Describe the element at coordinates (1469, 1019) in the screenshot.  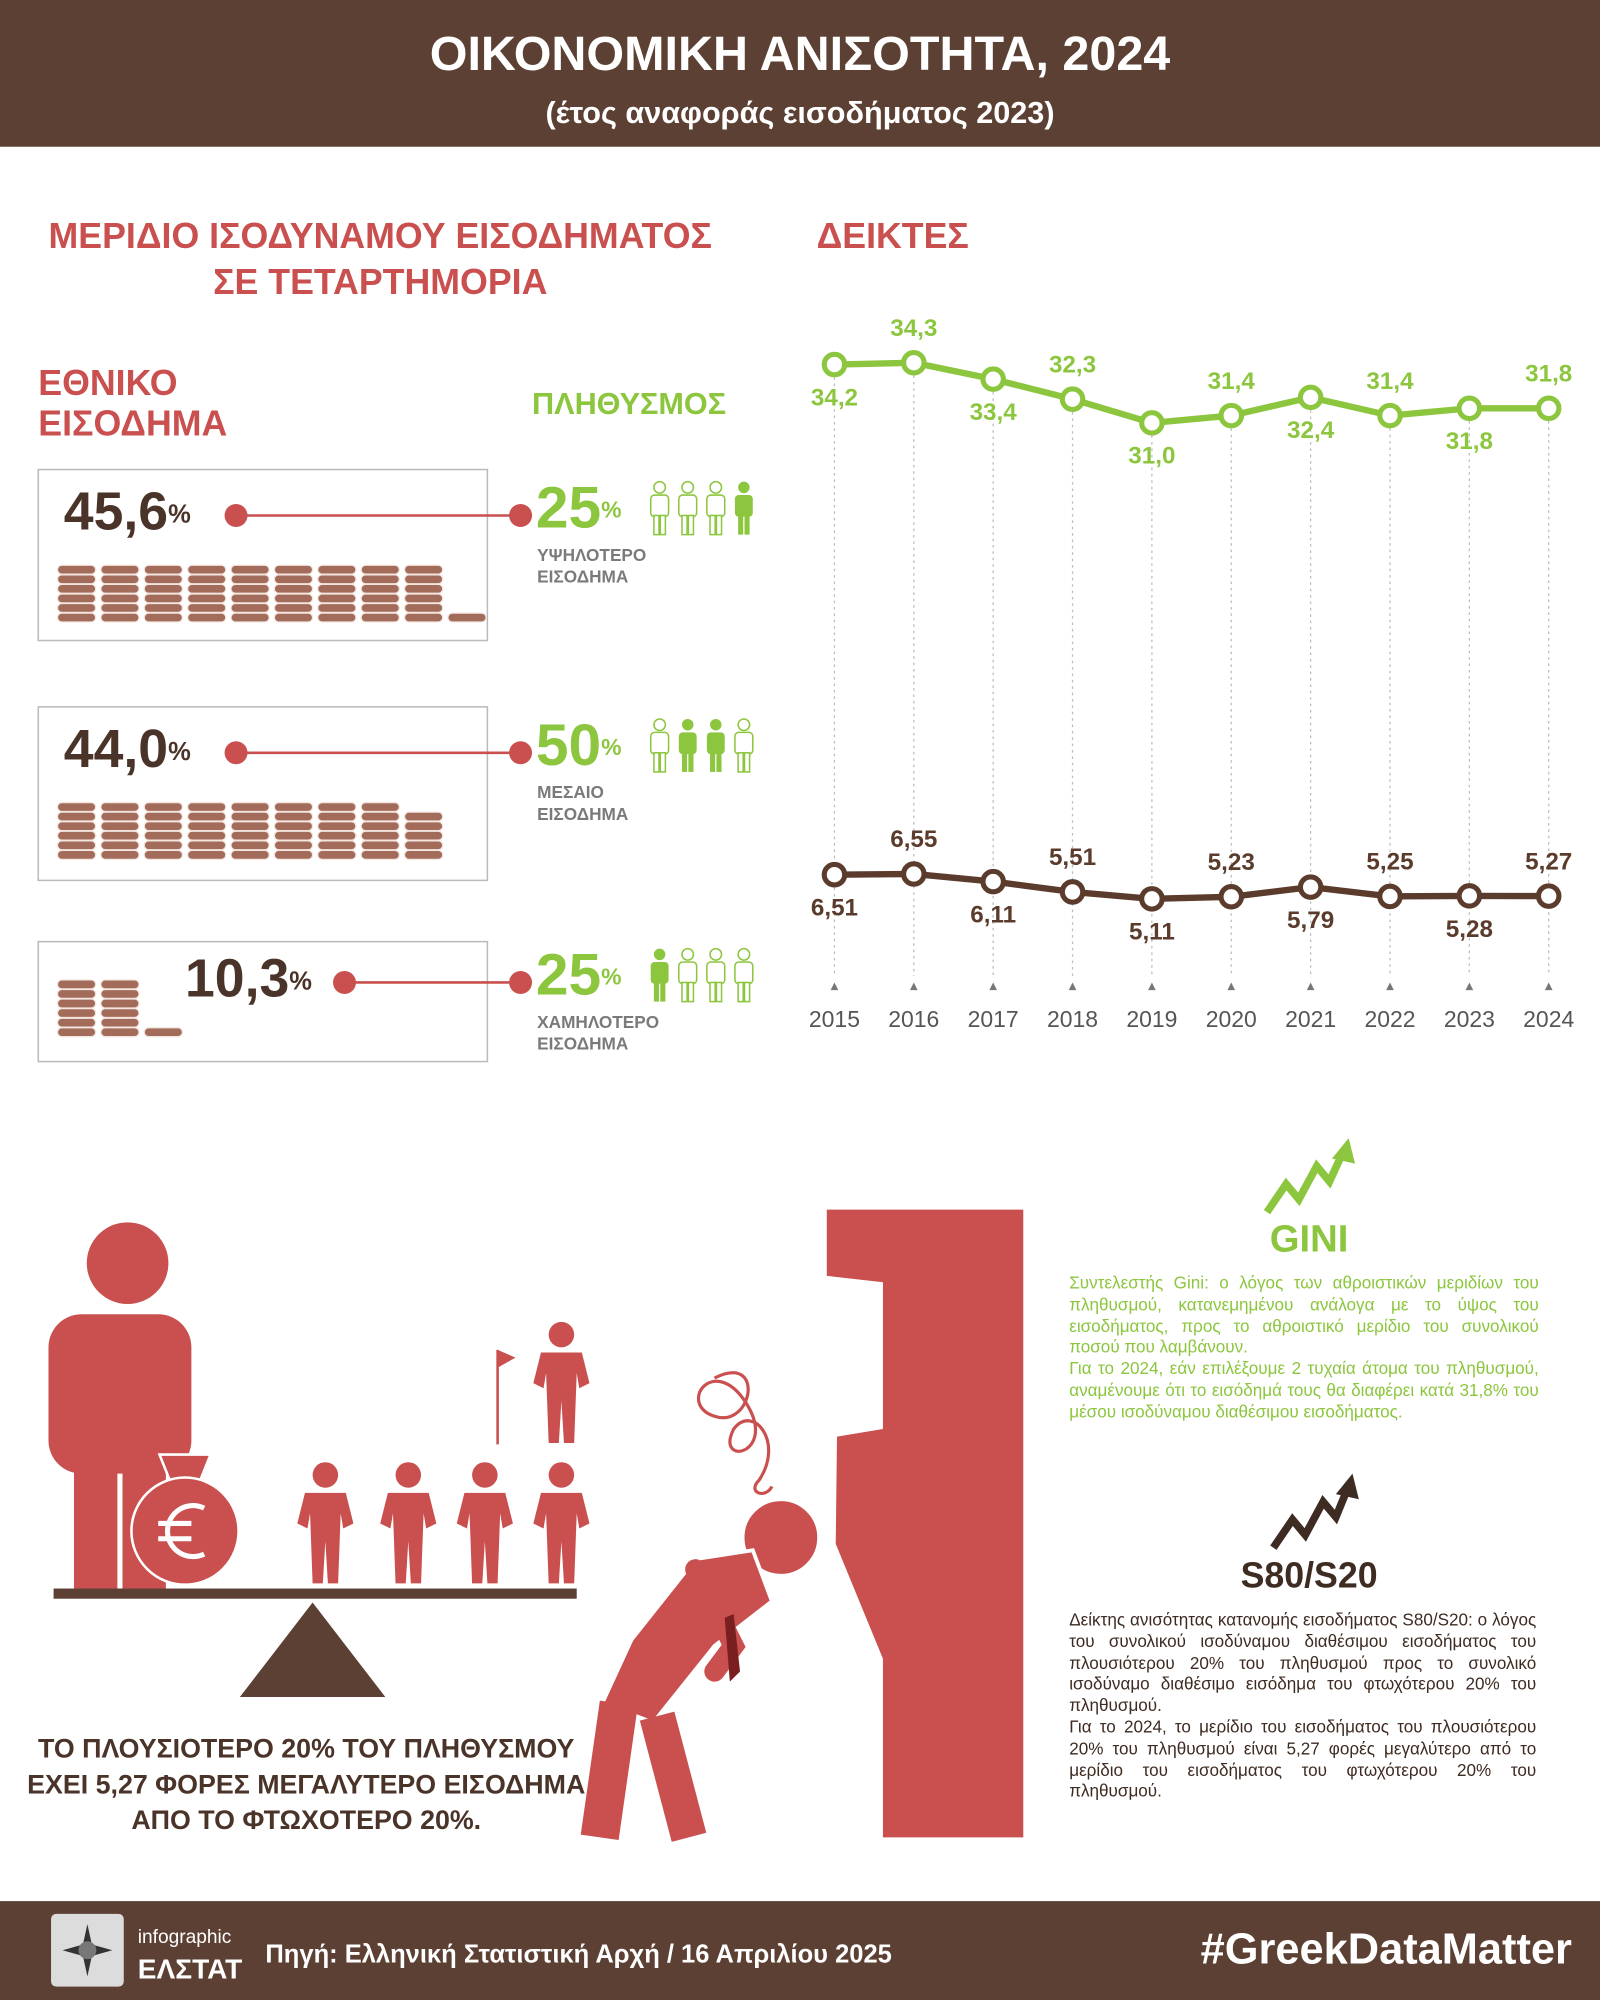
I see `x-tick-label: 2023` at that location.